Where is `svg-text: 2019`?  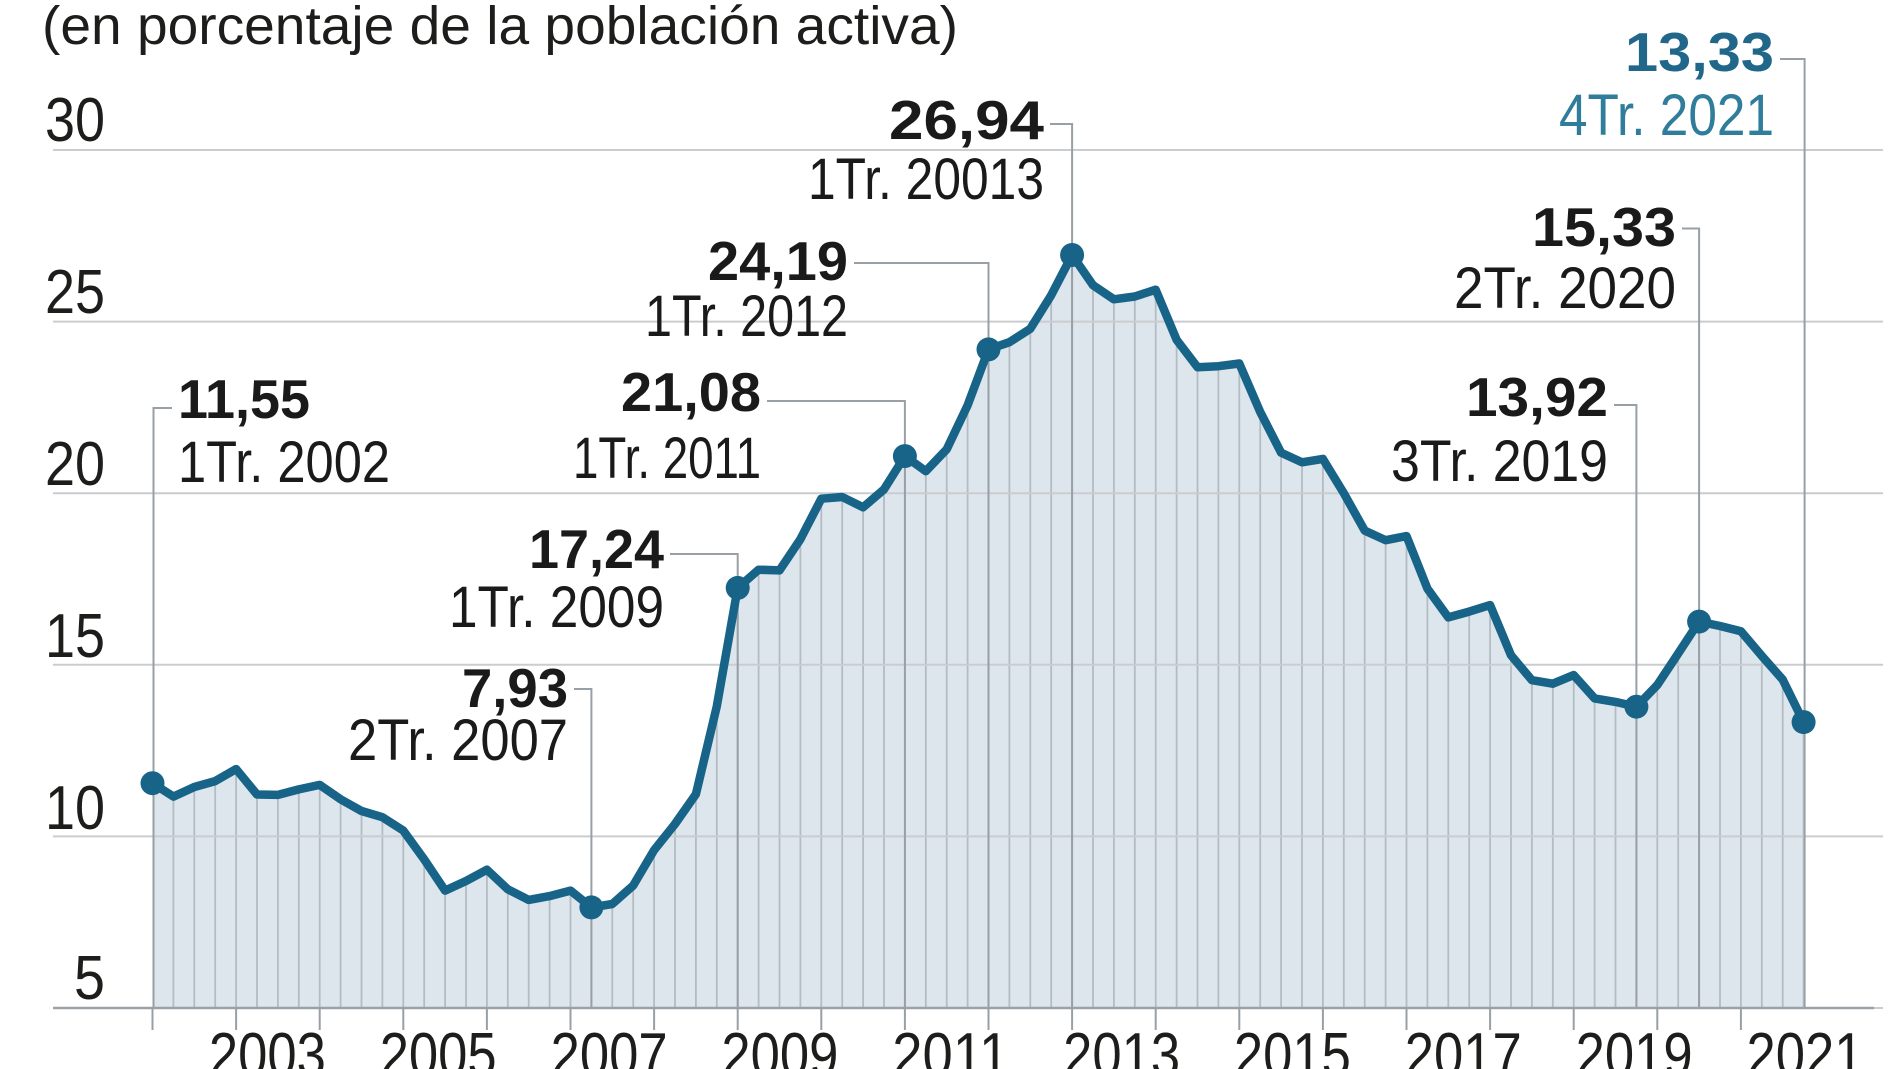 svg-text: 2019 is located at coordinates (1634, 1045).